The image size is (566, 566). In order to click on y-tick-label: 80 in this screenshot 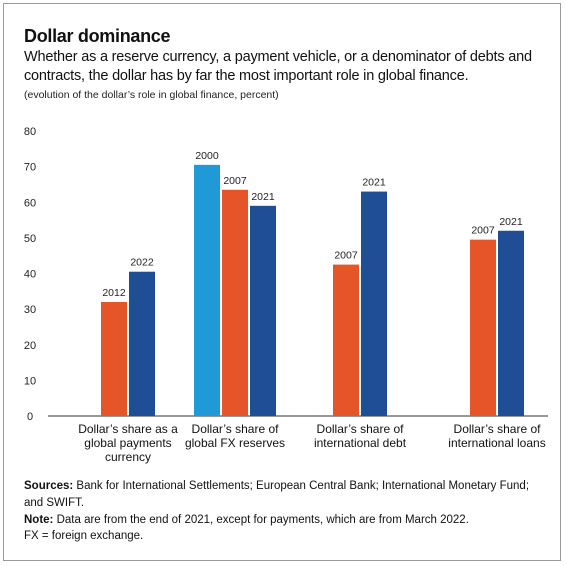, I will do `click(30, 132)`.